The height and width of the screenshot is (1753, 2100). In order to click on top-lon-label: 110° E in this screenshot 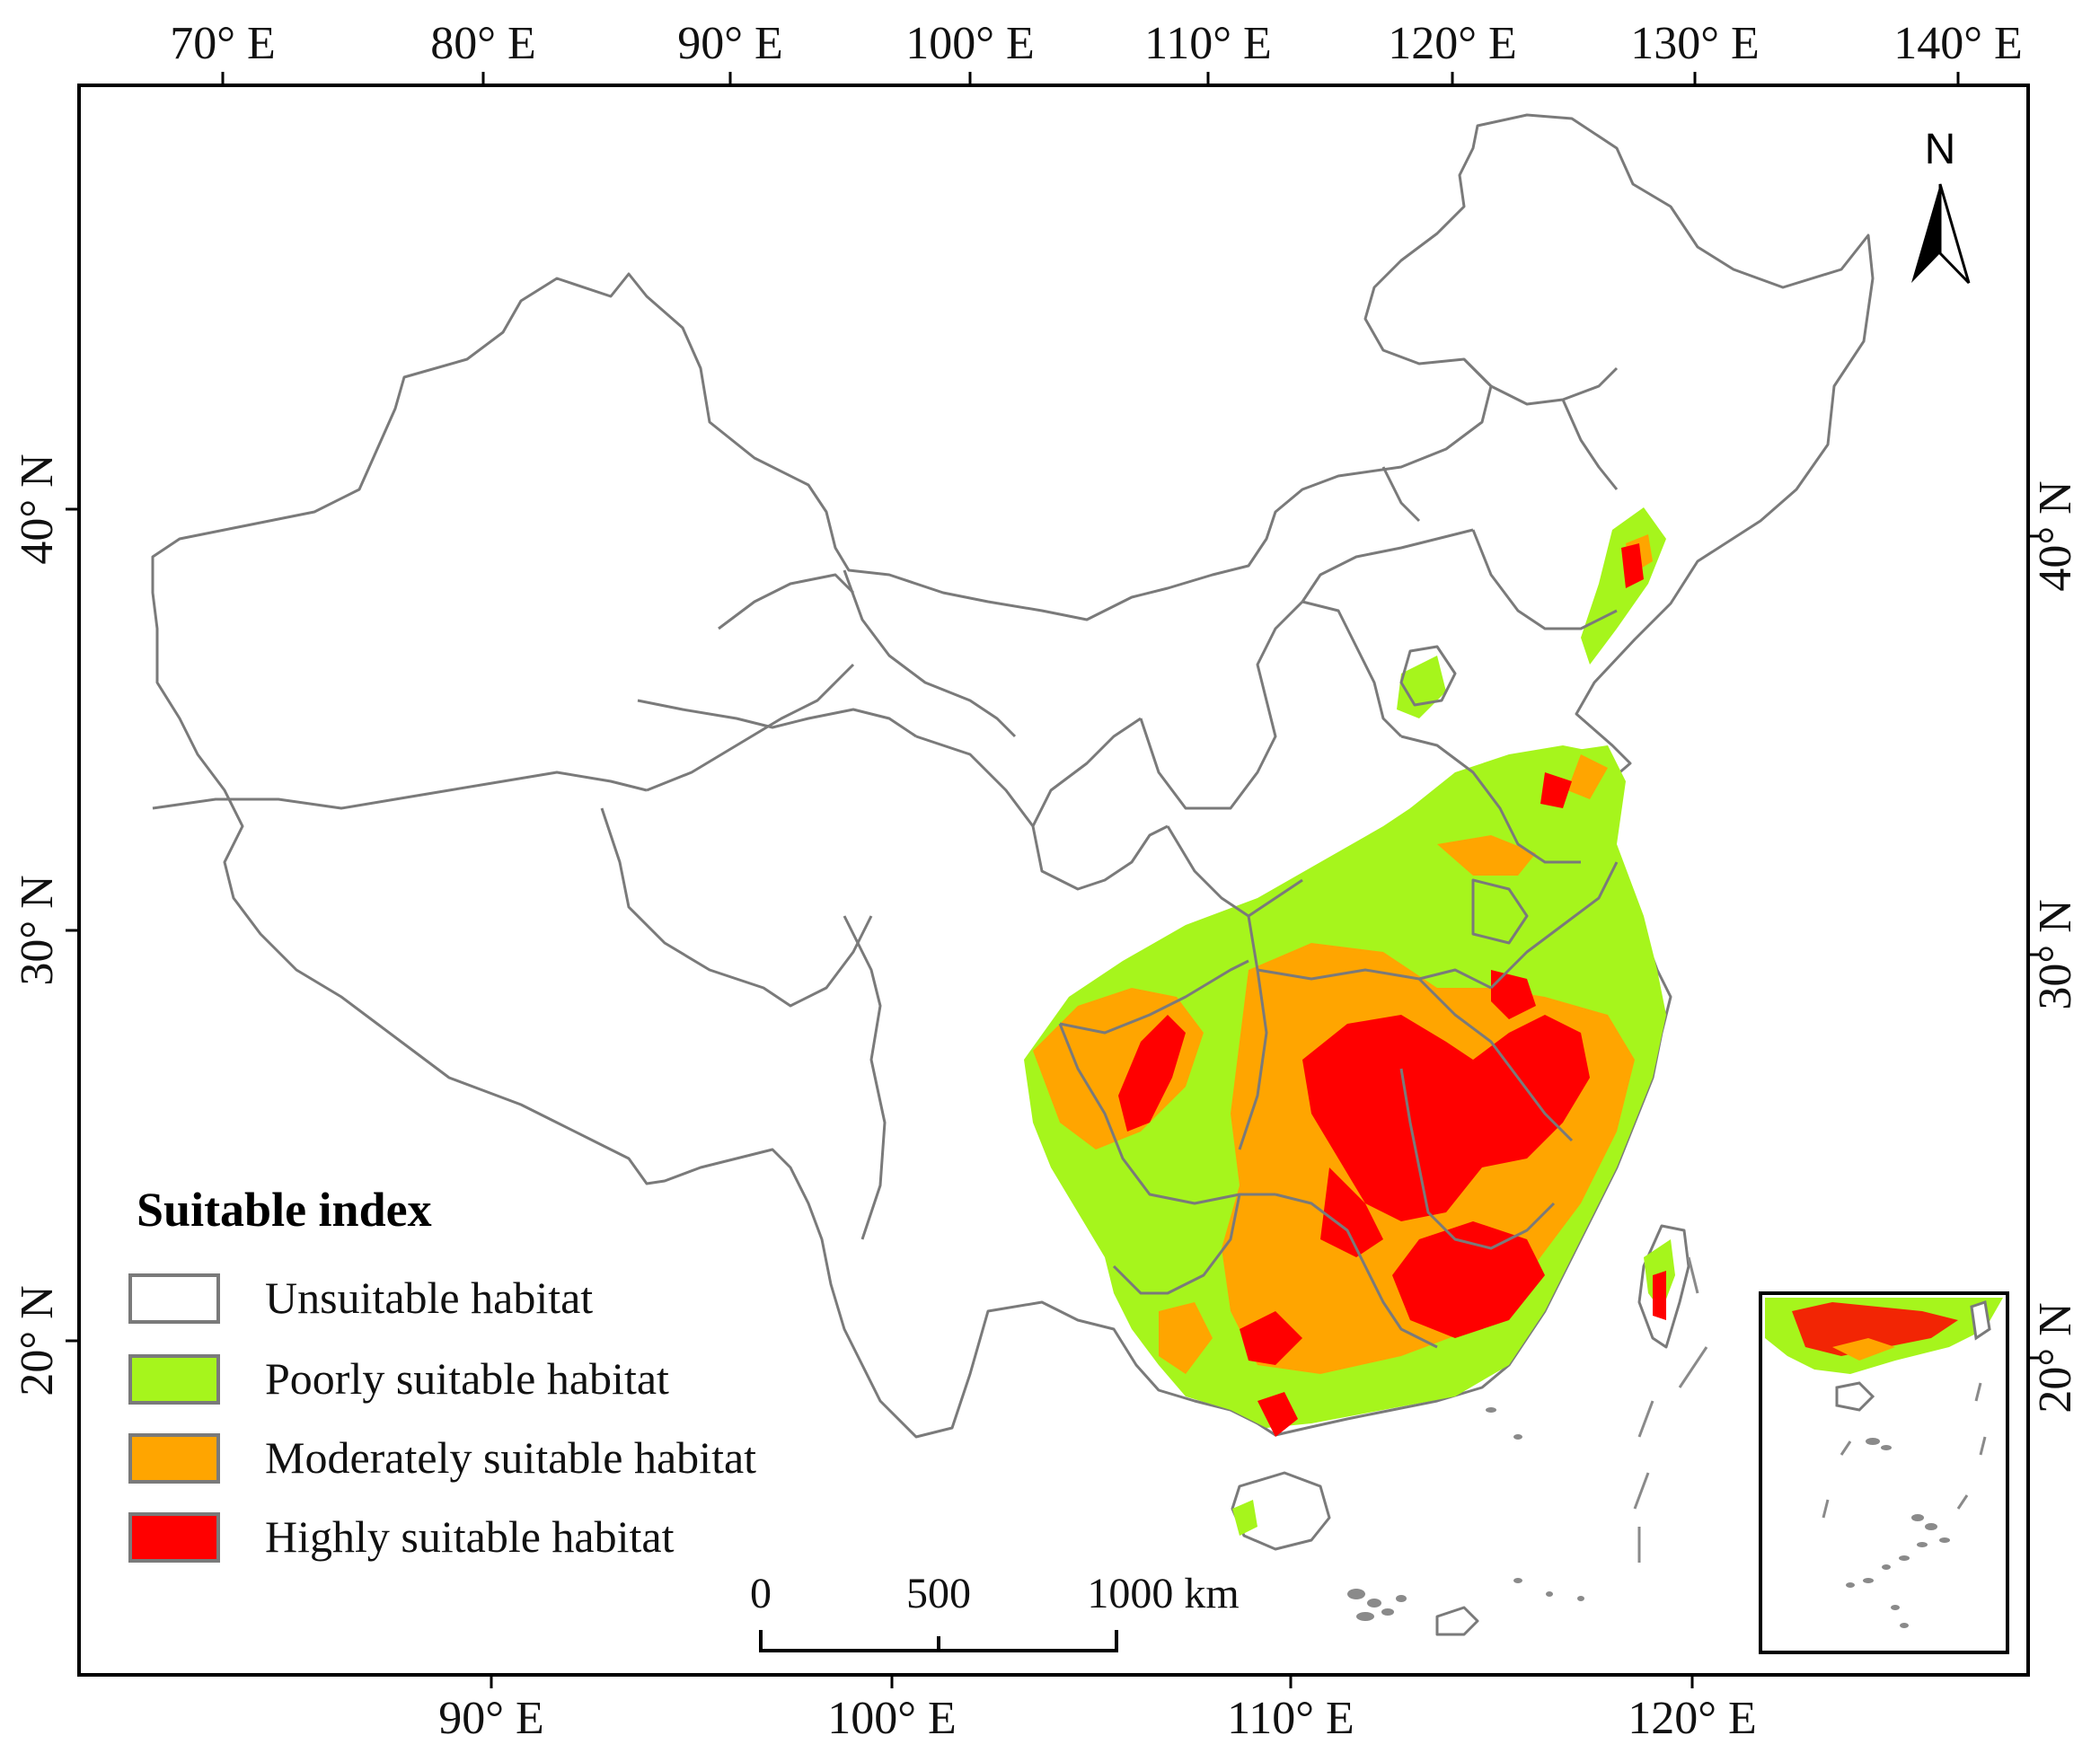, I will do `click(1208, 43)`.